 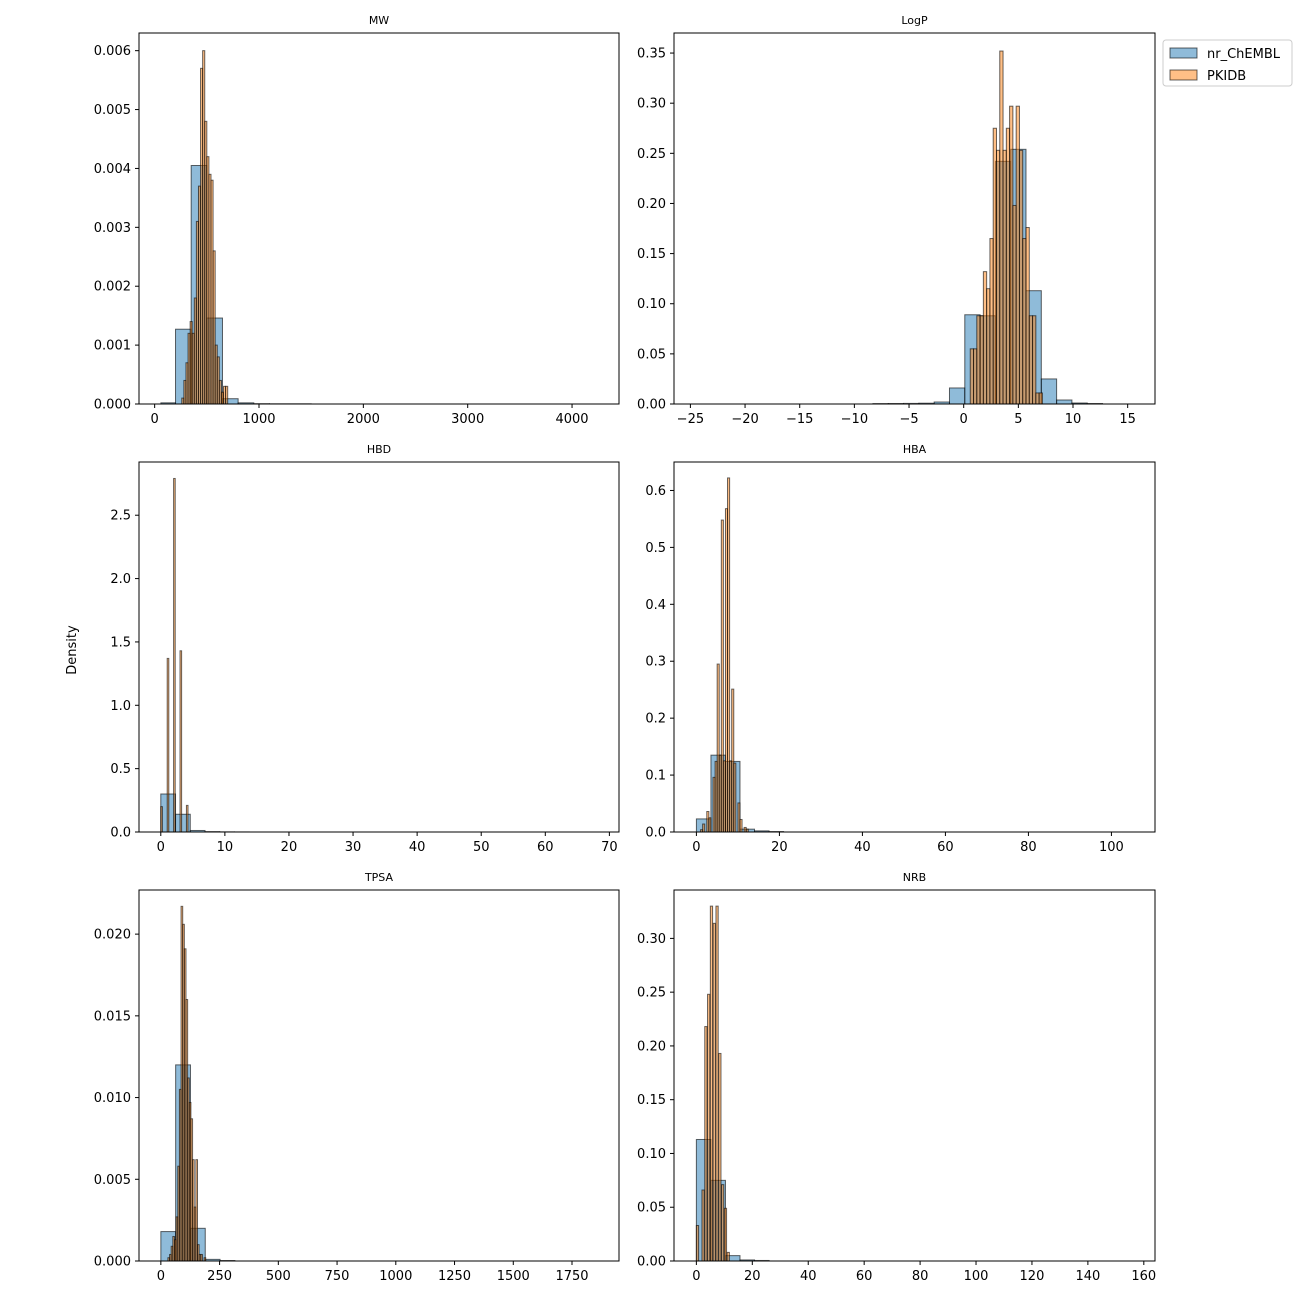 I want to click on y-tick-label: 0.003, so click(x=112, y=228).